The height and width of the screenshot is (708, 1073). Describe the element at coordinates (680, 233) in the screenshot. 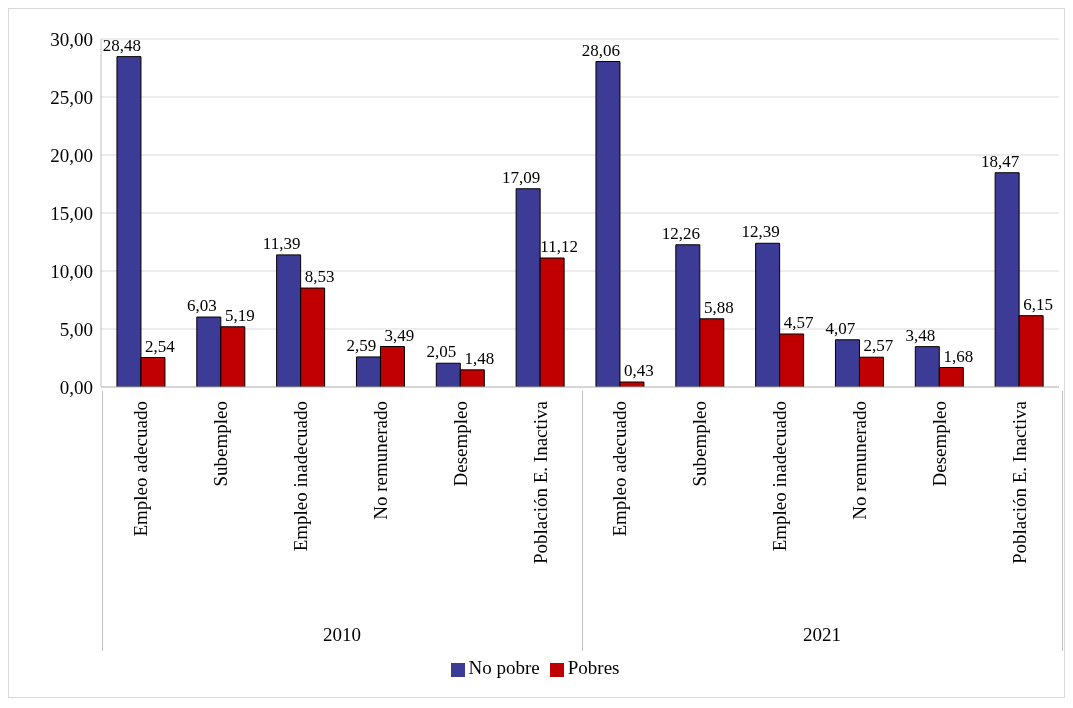

I see `data-label: 12,26` at that location.